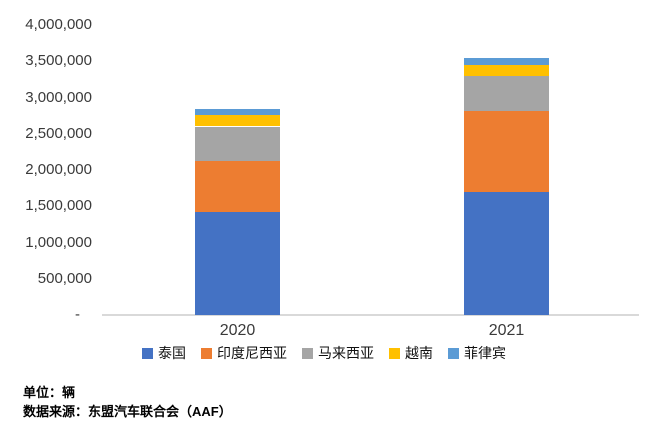  Describe the element at coordinates (58, 61) in the screenshot. I see `y-tick-label: 3,500,000` at that location.